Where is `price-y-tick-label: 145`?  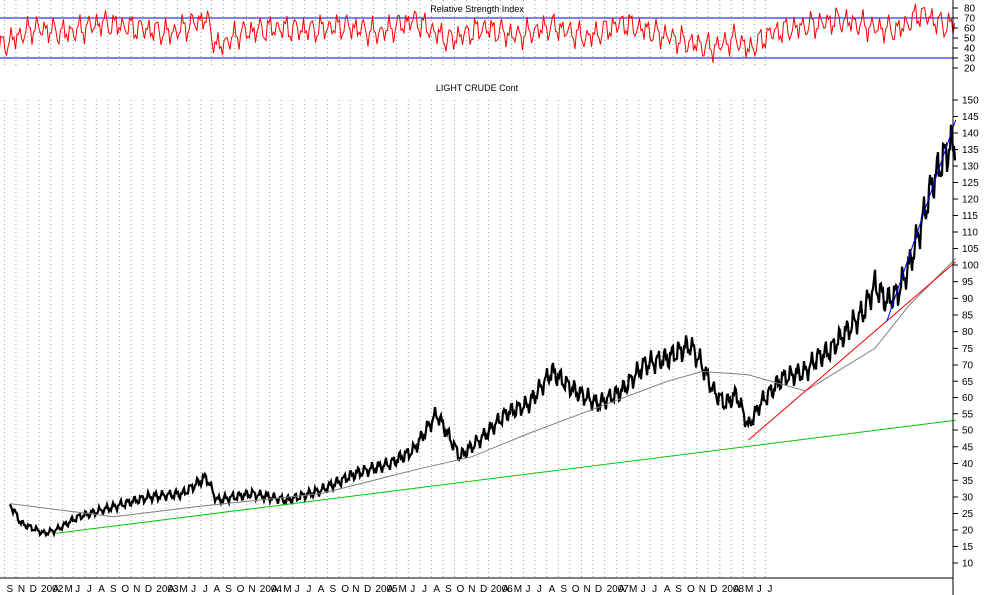
price-y-tick-label: 145 is located at coordinates (970, 117).